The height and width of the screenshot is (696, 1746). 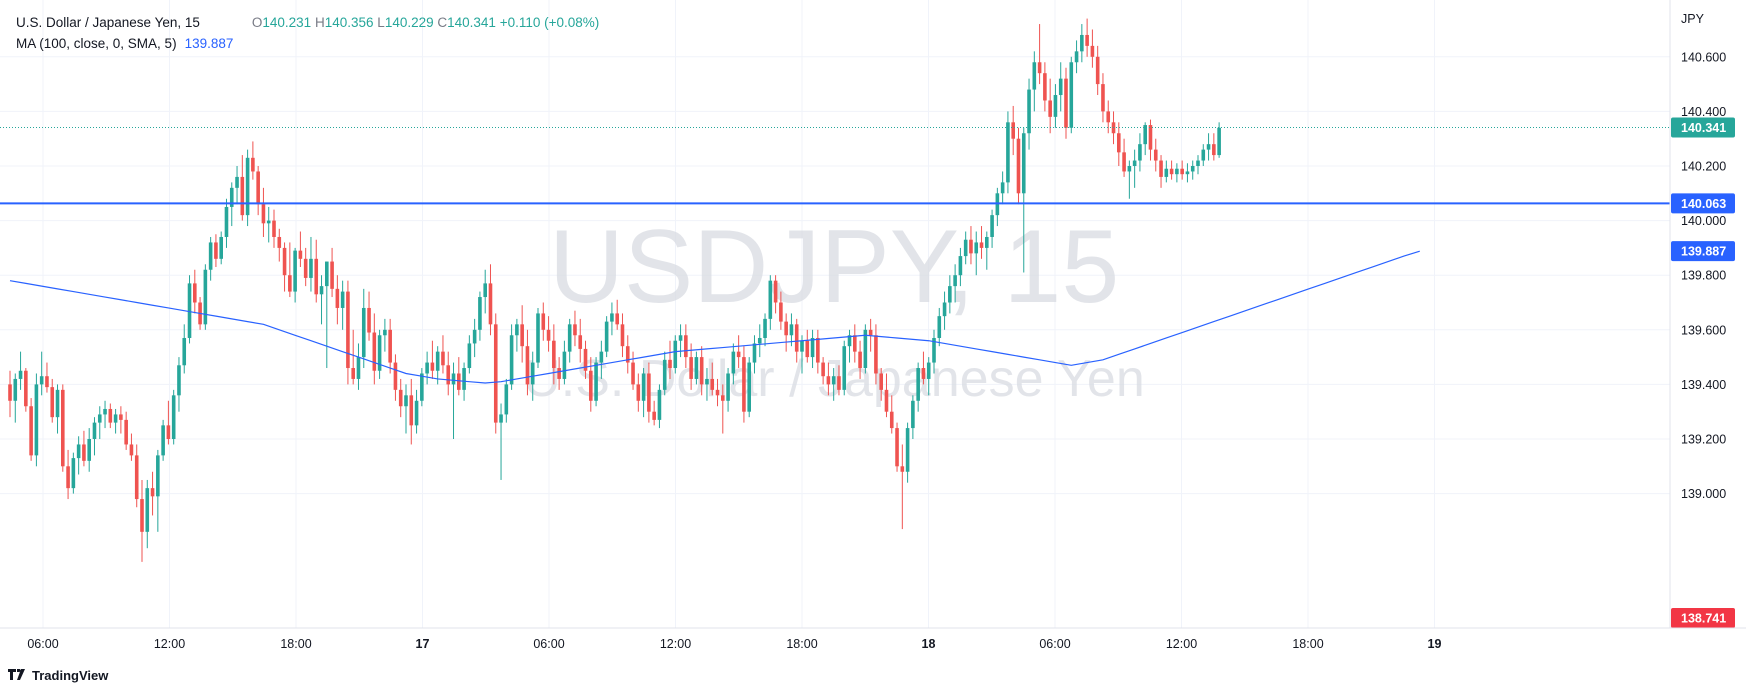 I want to click on y-tick-label: 140.000, so click(x=1703, y=221).